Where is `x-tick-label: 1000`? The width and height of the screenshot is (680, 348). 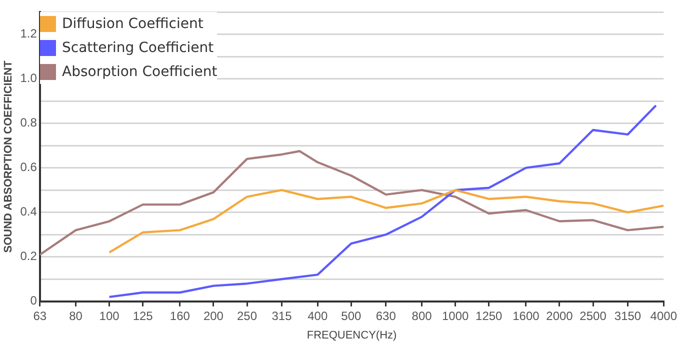
x-tick-label: 1000 is located at coordinates (455, 315).